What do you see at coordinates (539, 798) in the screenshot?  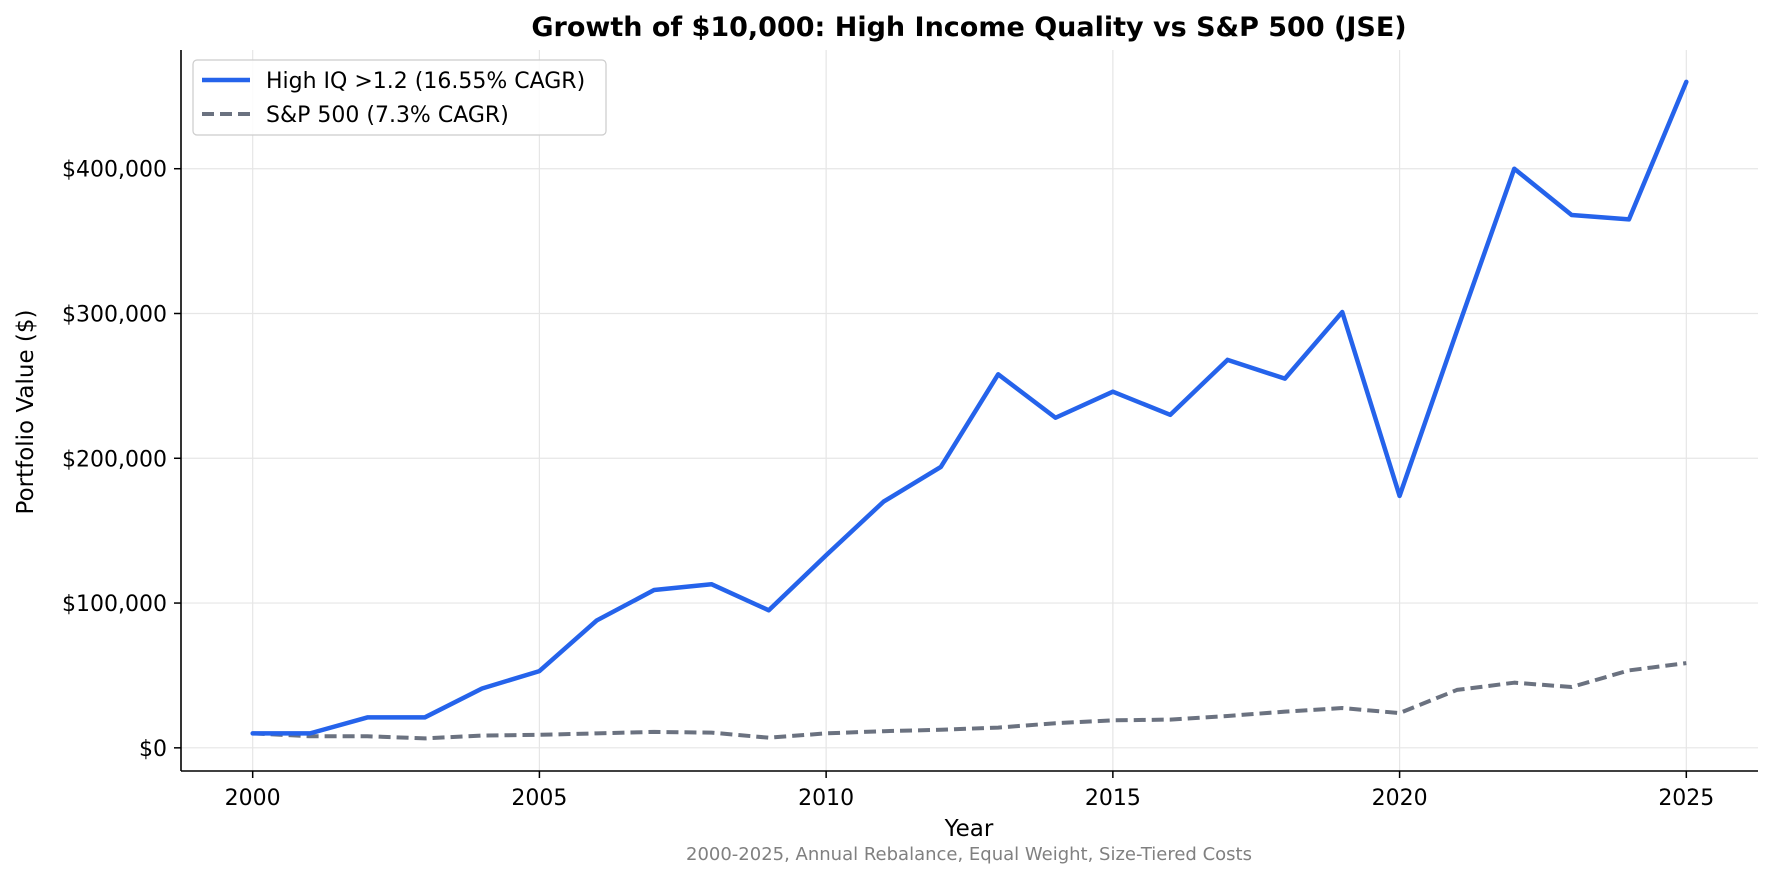 I see `x-tick-label: 2005` at bounding box center [539, 798].